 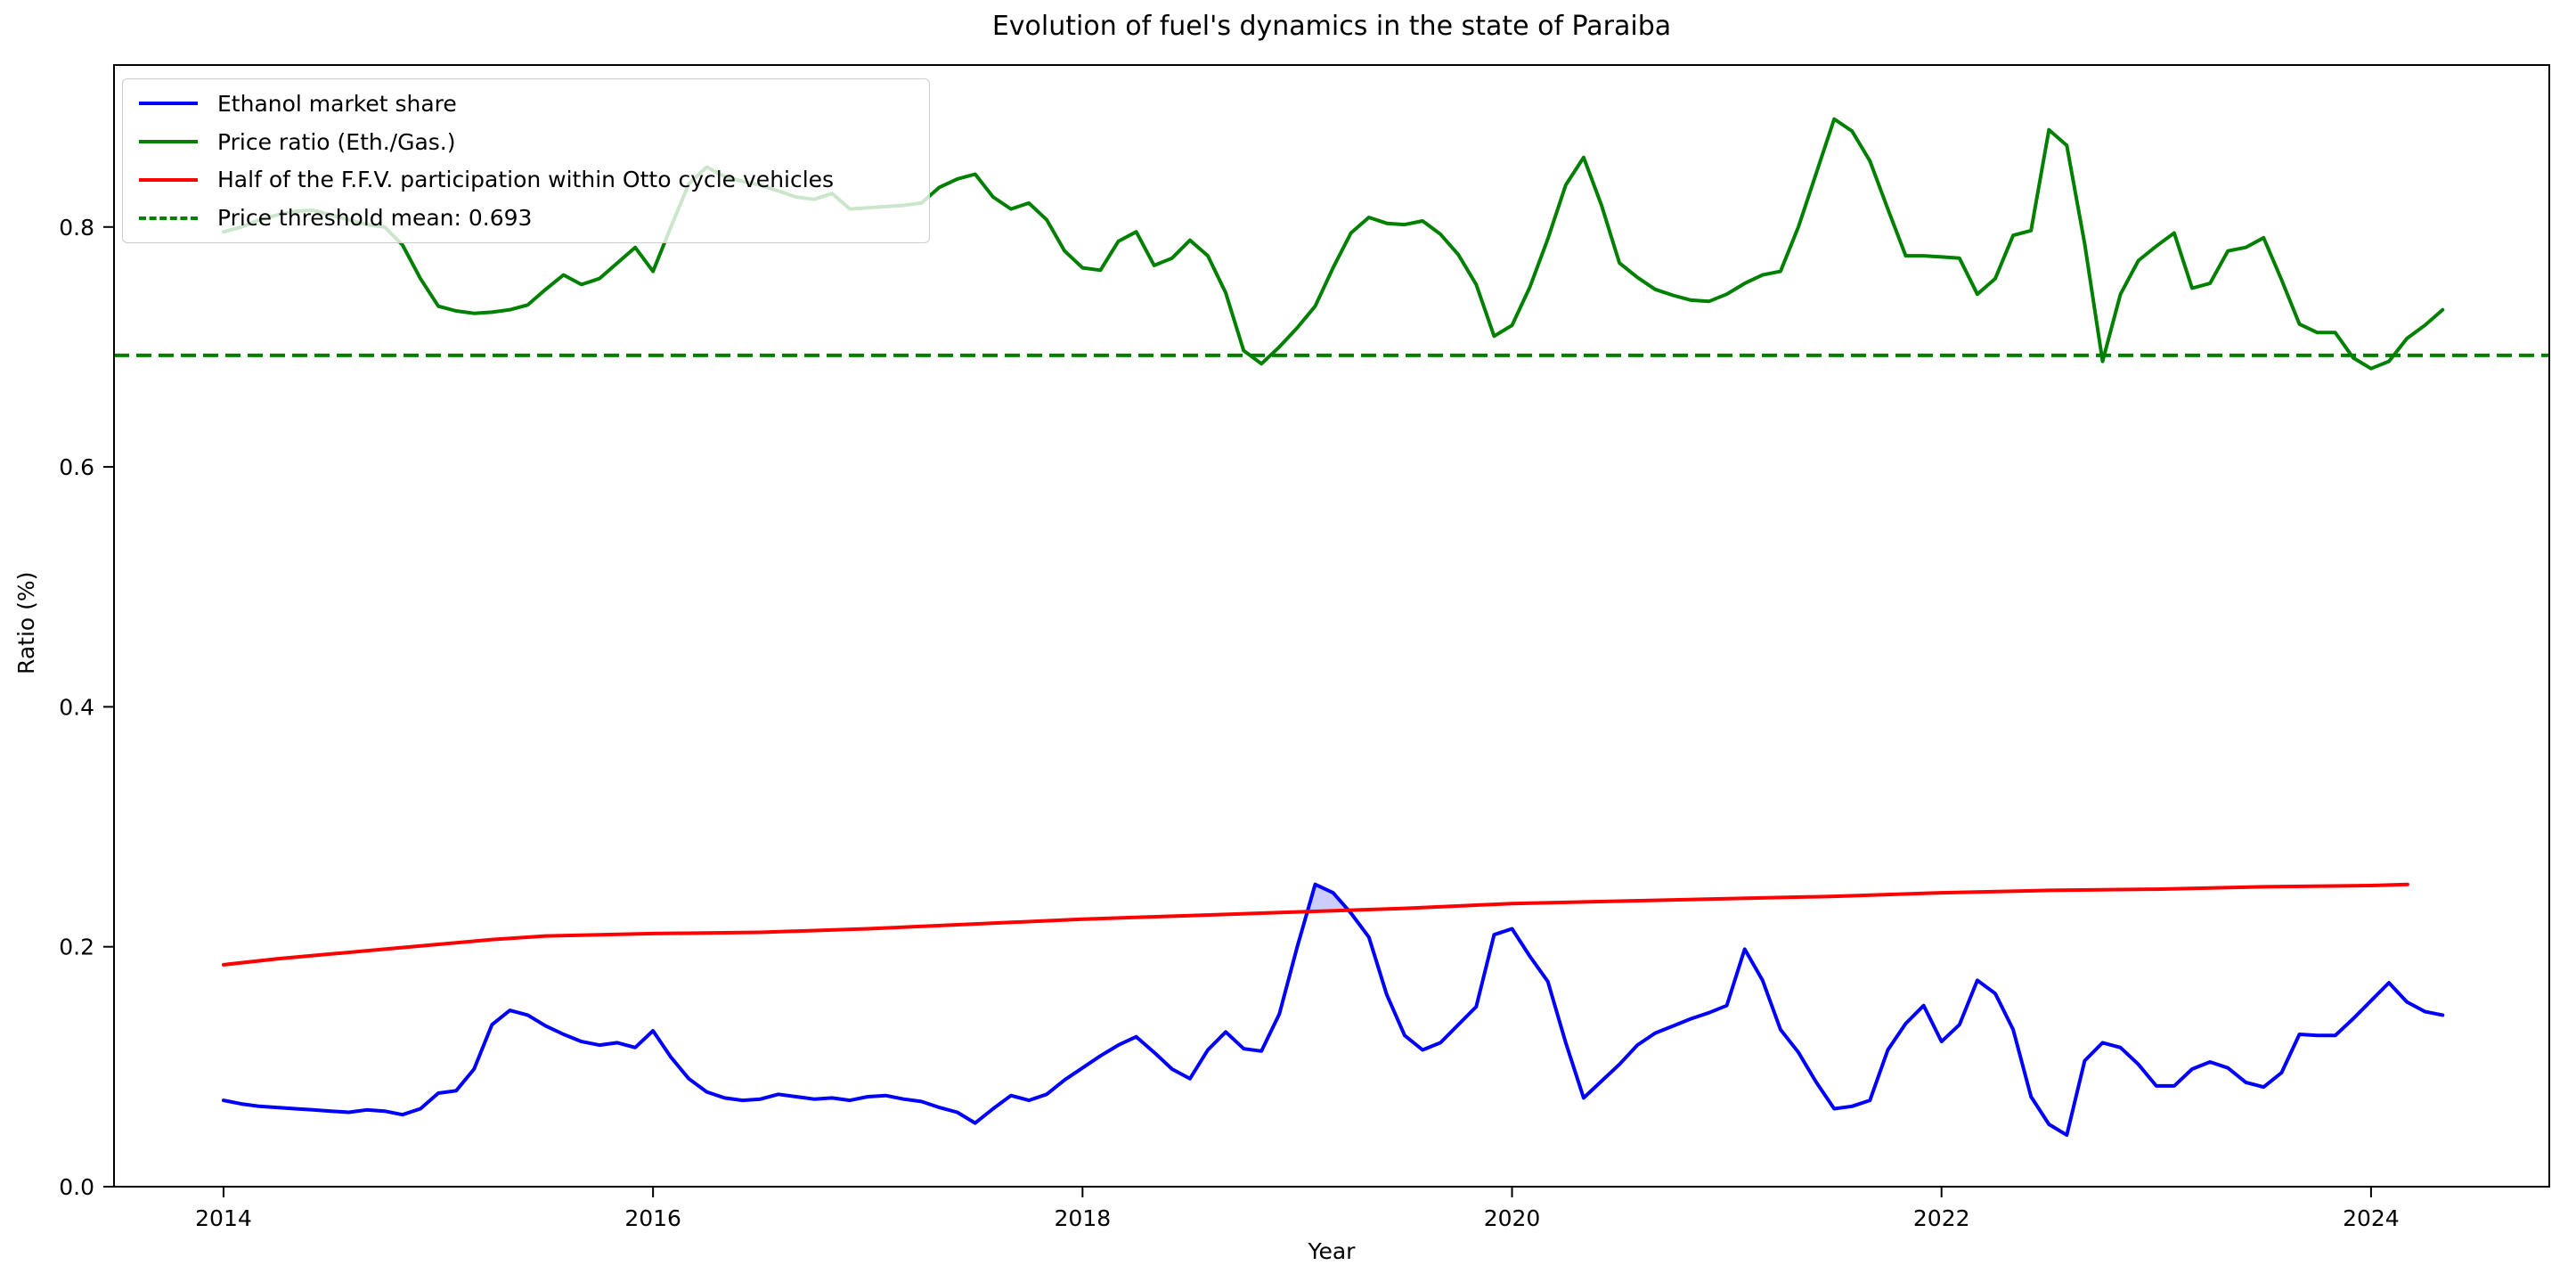 What do you see at coordinates (26, 622) in the screenshot?
I see `y-axis-label: Ratio (%)` at bounding box center [26, 622].